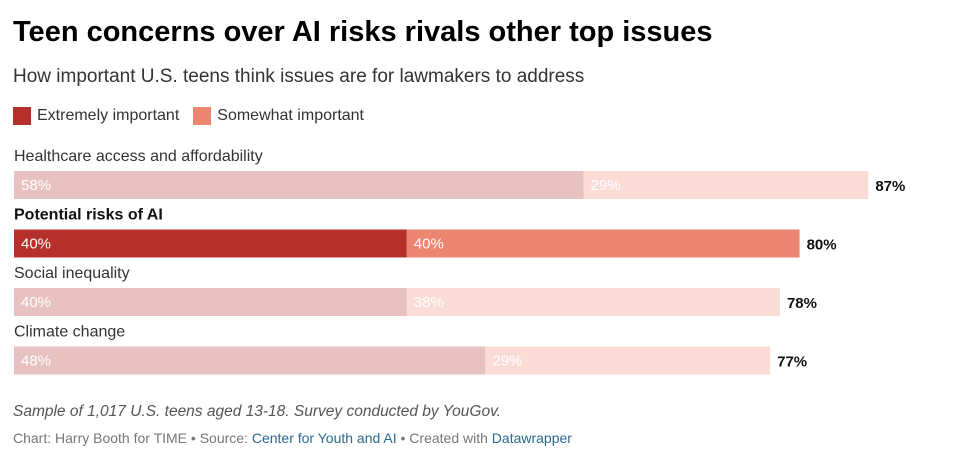  Describe the element at coordinates (250, 360) in the screenshot. I see `bar-extremely-climate-change` at that location.